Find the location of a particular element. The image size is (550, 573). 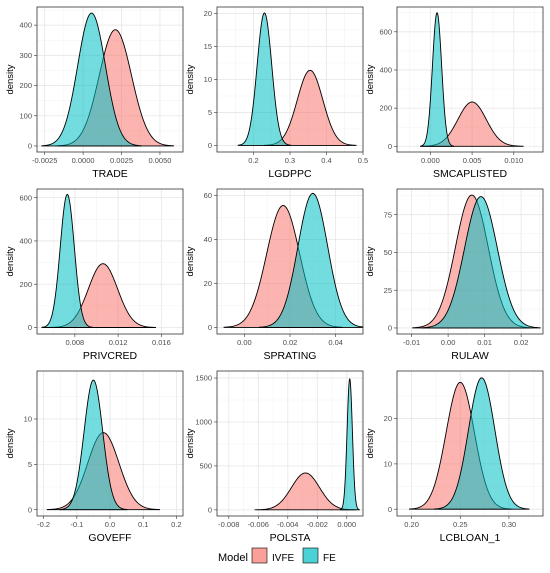

x-tick-label: 0.0025 is located at coordinates (121, 160).